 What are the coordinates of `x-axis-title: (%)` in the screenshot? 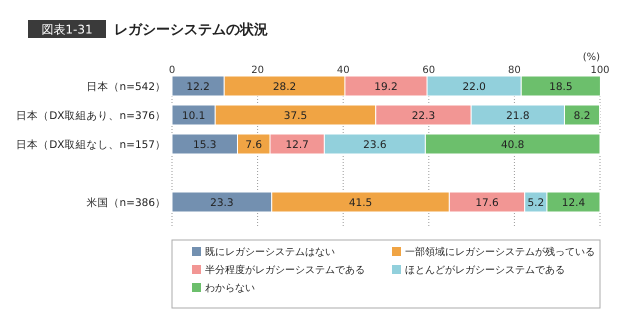 It's located at (591, 57).